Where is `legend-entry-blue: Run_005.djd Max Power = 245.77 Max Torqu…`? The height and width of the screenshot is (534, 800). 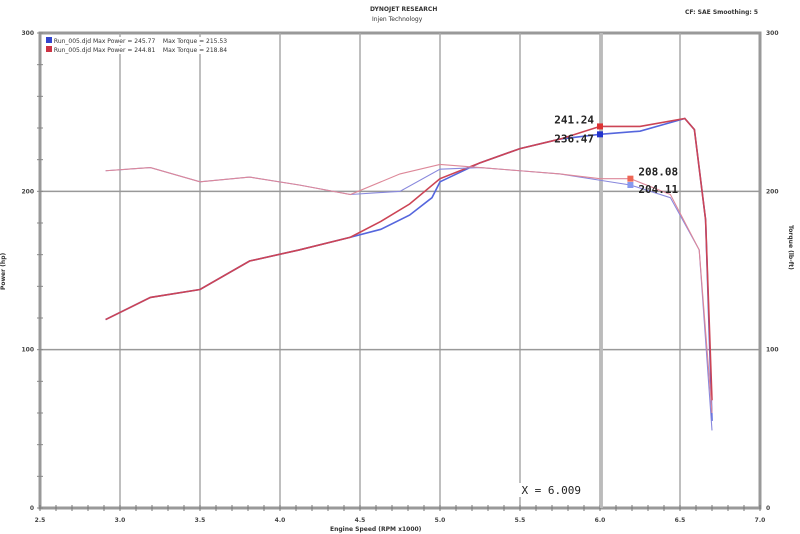 legend-entry-blue: Run_005.djd Max Power = 245.77 Max Torqu… is located at coordinates (137, 41).